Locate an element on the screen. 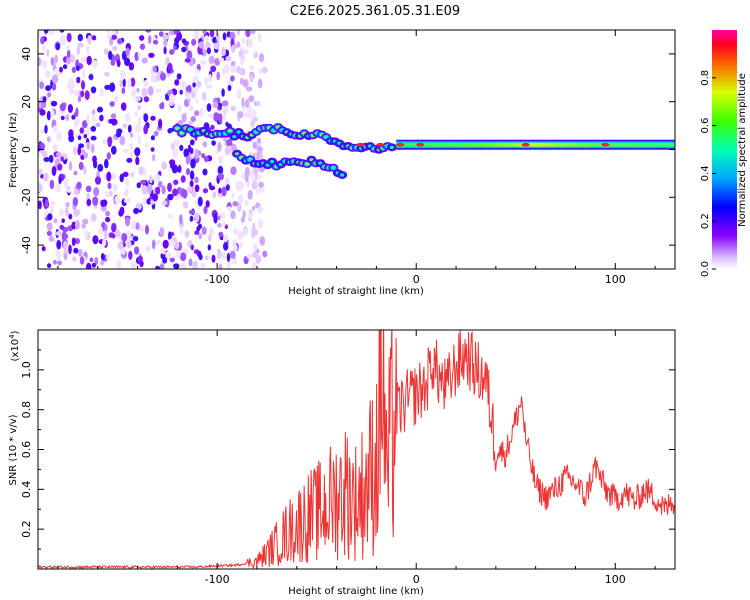  spectrogram-y-label: Frequency (Hz) is located at coordinates (13, 150).